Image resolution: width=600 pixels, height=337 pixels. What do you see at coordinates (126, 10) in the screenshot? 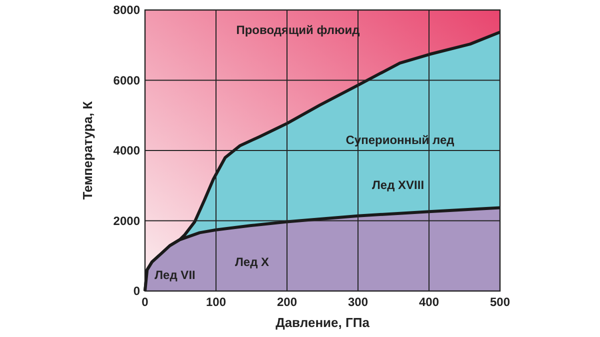
I see `y-tick-label: 8000` at bounding box center [126, 10].